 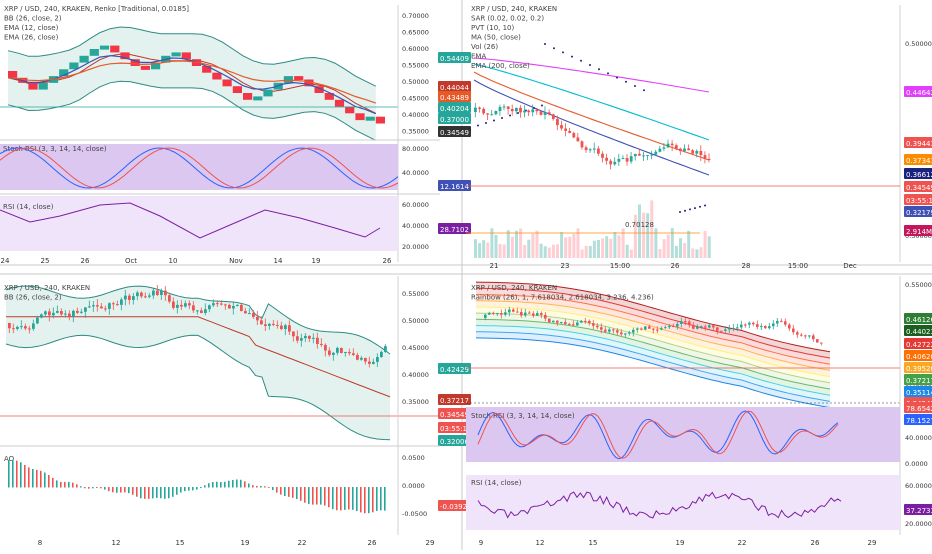 What do you see at coordinates (33, 19) in the screenshot?
I see `tl-legend-line: BB (26, close, 2)` at bounding box center [33, 19].